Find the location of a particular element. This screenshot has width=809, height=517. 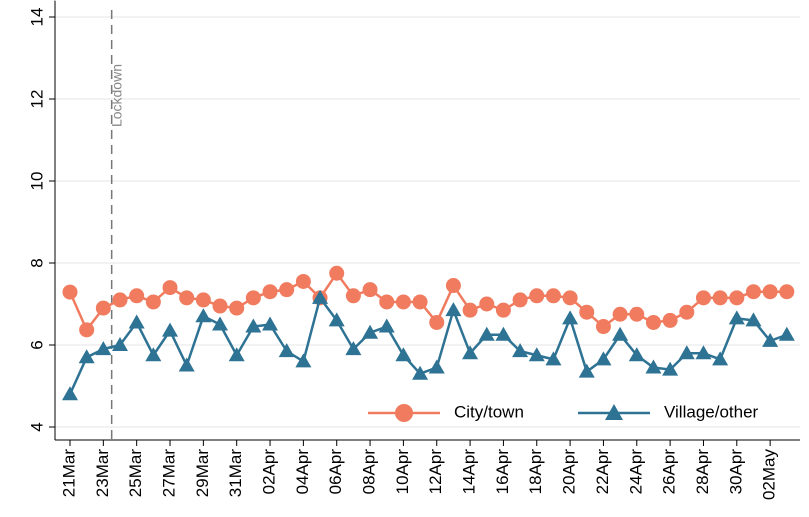

y-tick-label: 6 is located at coordinates (36, 344).